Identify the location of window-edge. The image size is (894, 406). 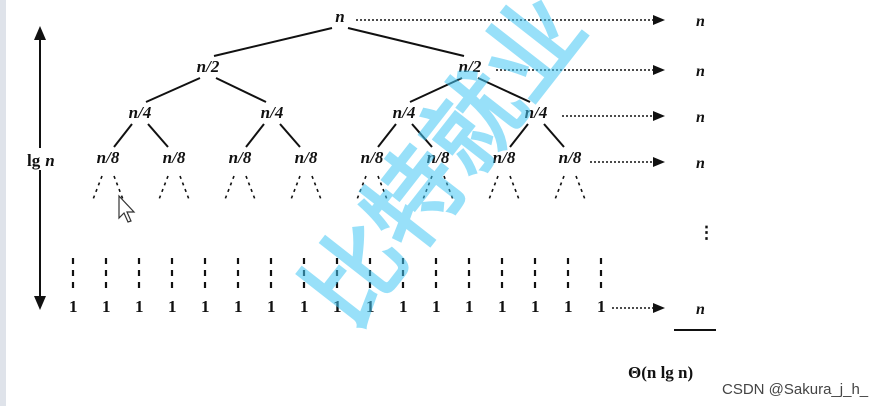
(3, 203).